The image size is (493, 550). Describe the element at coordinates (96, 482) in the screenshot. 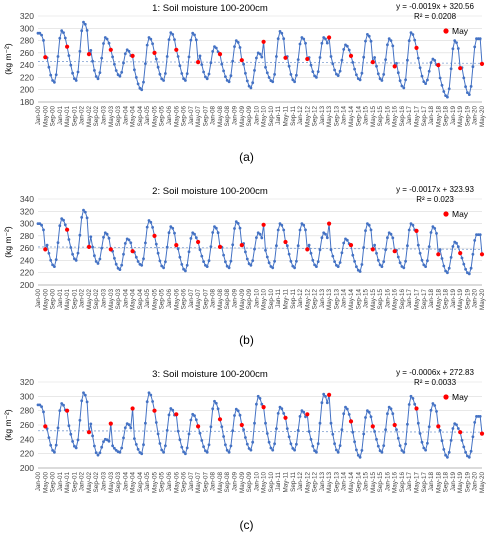

I see `x-tick-label: Sep-02` at that location.